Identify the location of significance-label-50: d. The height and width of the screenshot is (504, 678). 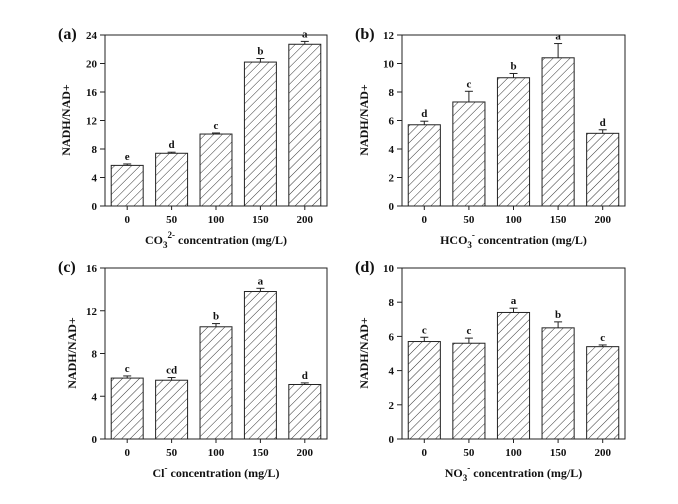
(172, 145).